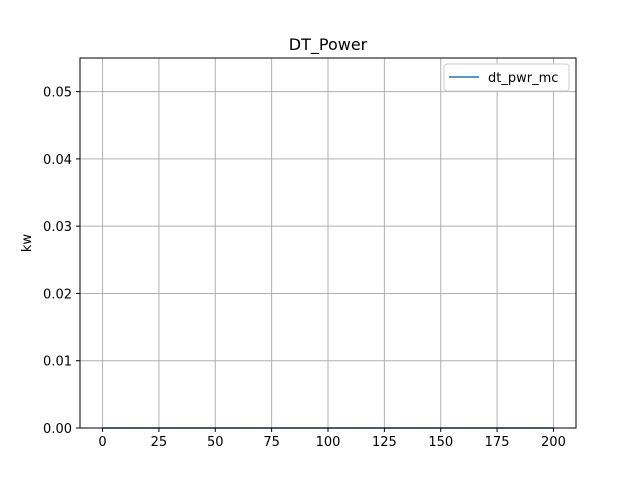  I want to click on x-tick-label: 75, so click(271, 442).